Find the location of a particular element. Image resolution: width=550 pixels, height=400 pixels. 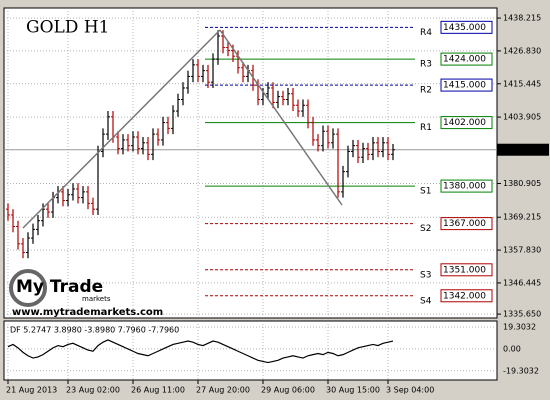

level-label: 1351.000 is located at coordinates (464, 270).